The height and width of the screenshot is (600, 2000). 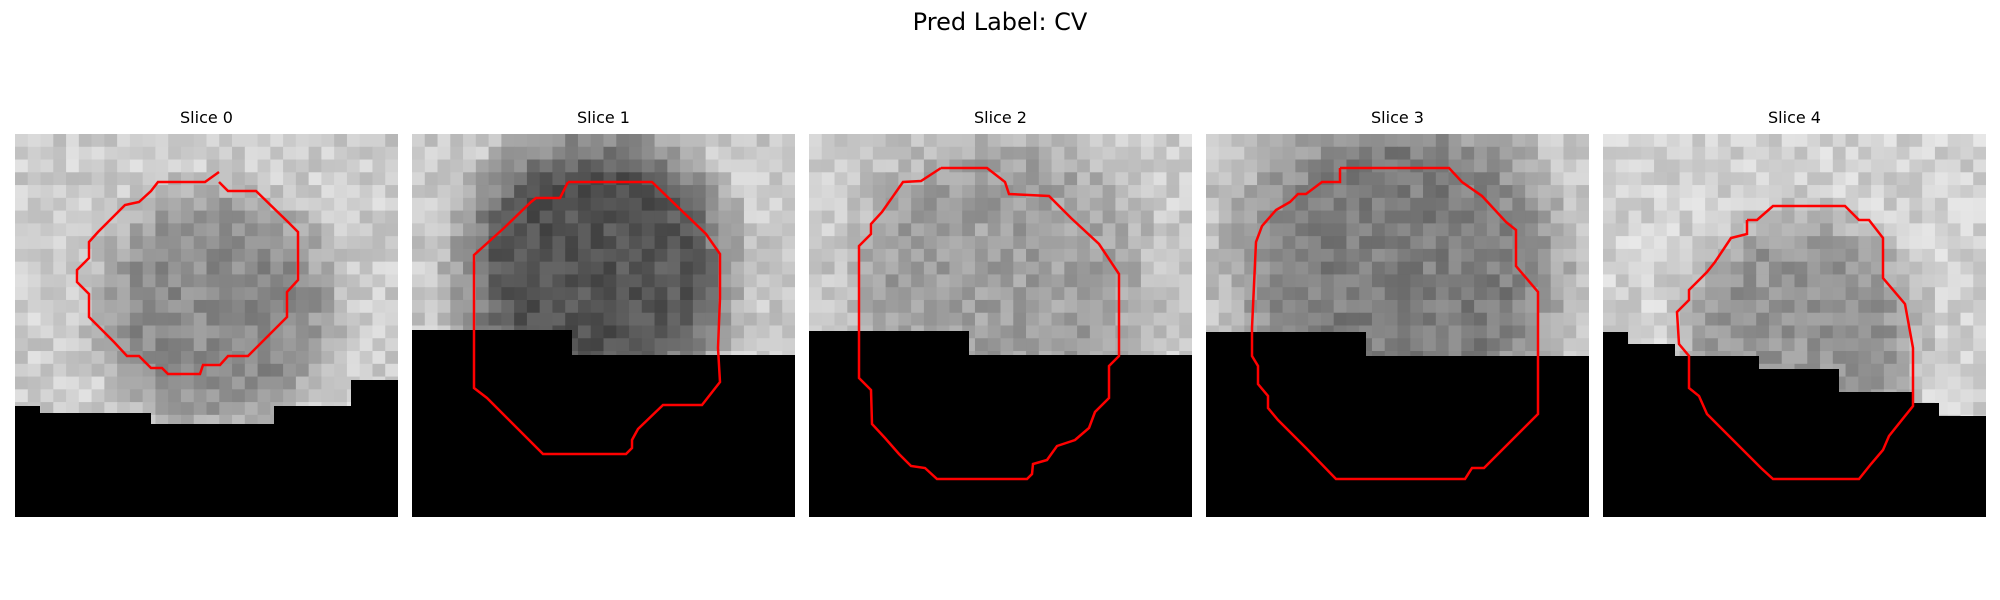 I want to click on slice-panel-3: Slice 3, so click(x=1397, y=314).